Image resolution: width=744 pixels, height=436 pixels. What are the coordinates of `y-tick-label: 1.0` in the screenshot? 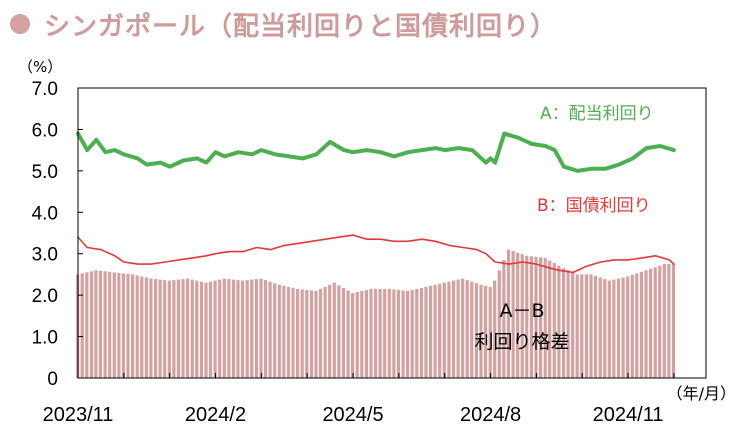 It's located at (45, 338).